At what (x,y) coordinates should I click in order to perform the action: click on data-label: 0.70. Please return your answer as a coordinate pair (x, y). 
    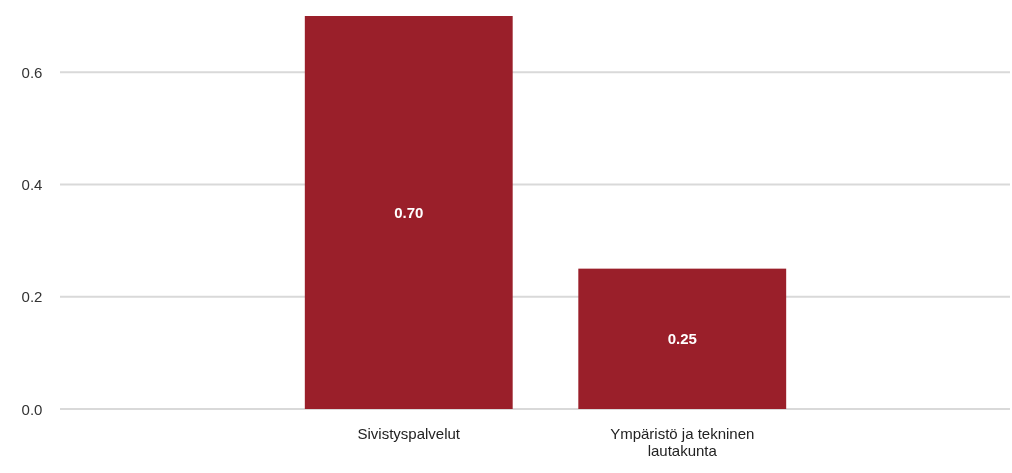
    Looking at the image, I should click on (409, 212).